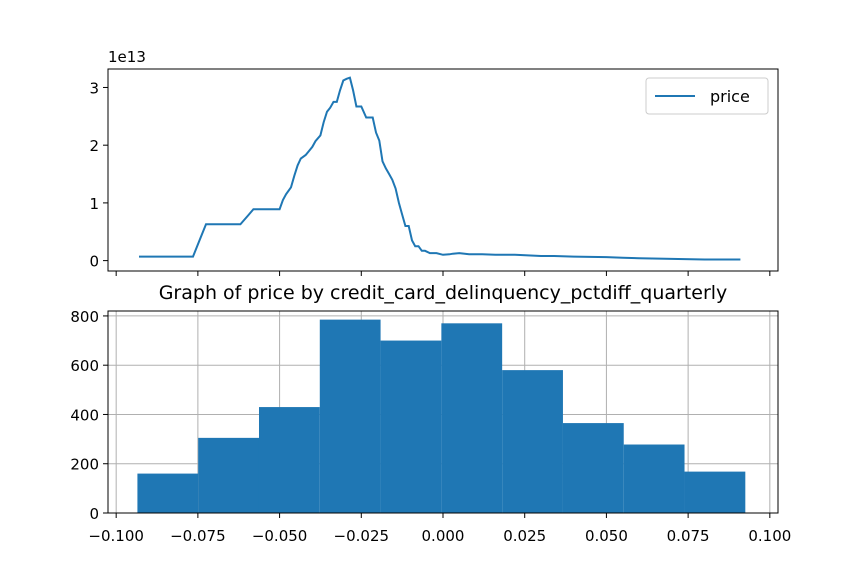 This screenshot has height=576, width=864. What do you see at coordinates (443, 536) in the screenshot?
I see `x-tick-label: 0.000` at bounding box center [443, 536].